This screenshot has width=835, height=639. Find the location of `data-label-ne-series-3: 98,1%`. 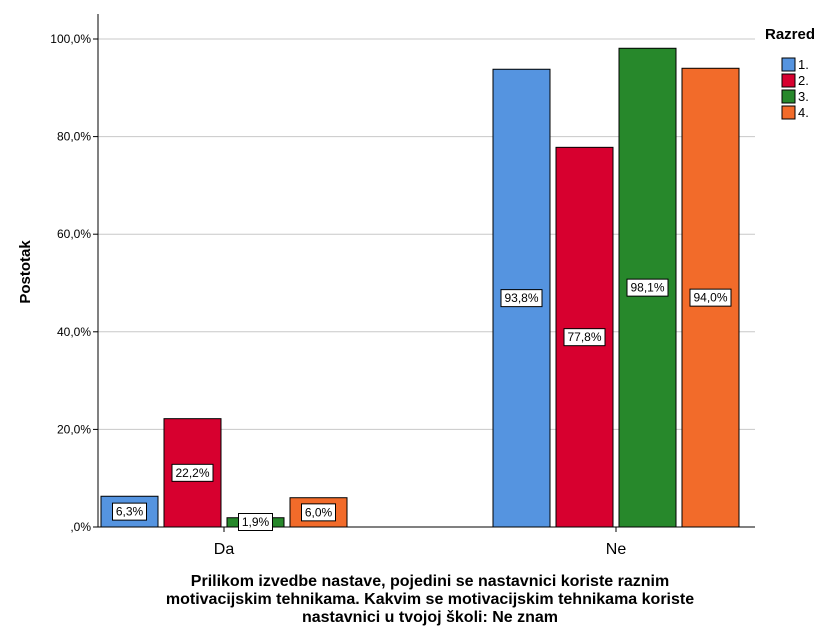

data-label-ne-series-3: 98,1% is located at coordinates (647, 287).